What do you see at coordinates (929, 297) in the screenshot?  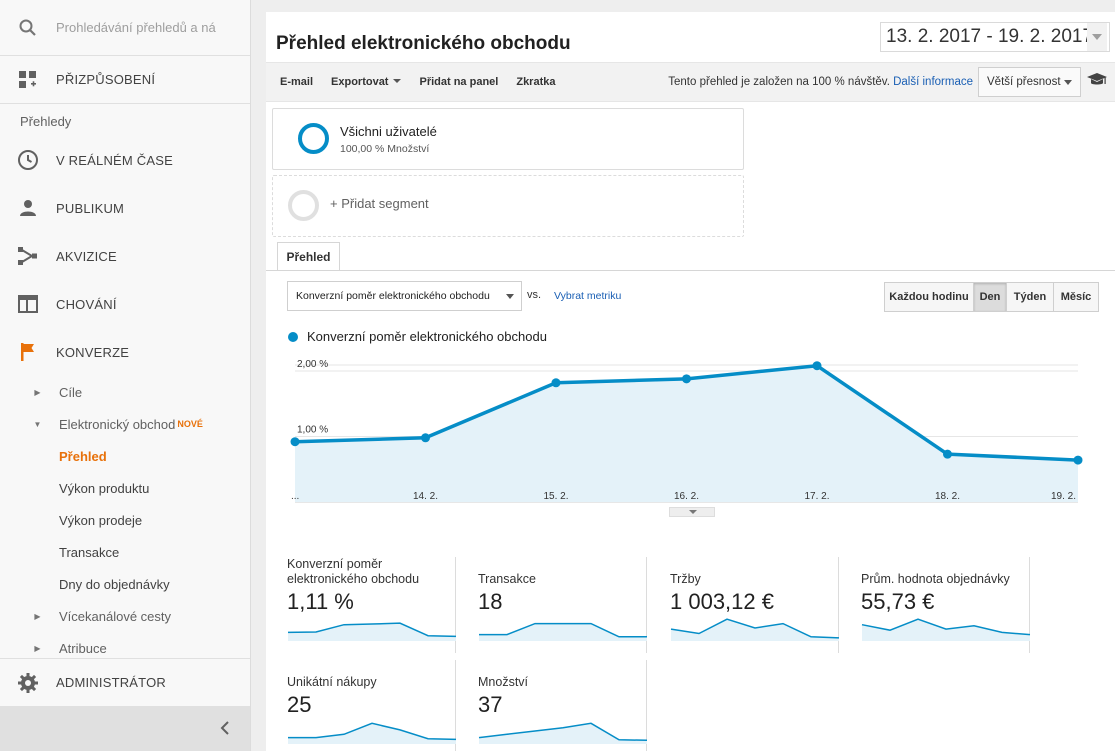 I see `period-hourly-button: Každou hodinu` at bounding box center [929, 297].